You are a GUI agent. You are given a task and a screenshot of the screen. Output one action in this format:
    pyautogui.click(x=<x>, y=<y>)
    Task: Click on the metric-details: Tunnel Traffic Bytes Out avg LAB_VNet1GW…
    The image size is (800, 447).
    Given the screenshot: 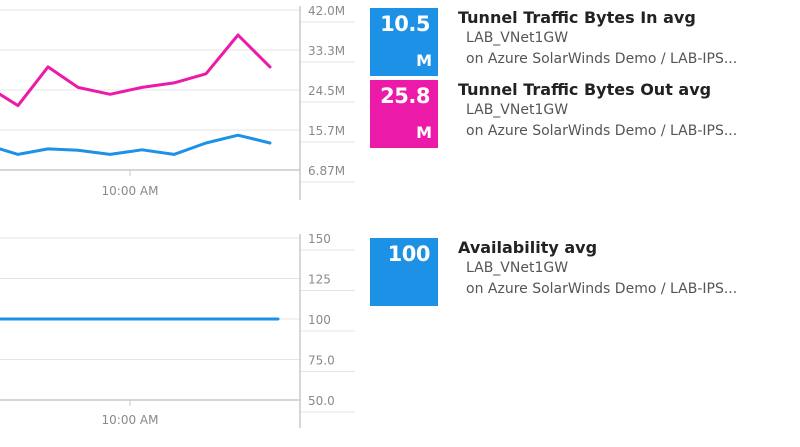 What is the action you would take?
    pyautogui.click(x=597, y=111)
    